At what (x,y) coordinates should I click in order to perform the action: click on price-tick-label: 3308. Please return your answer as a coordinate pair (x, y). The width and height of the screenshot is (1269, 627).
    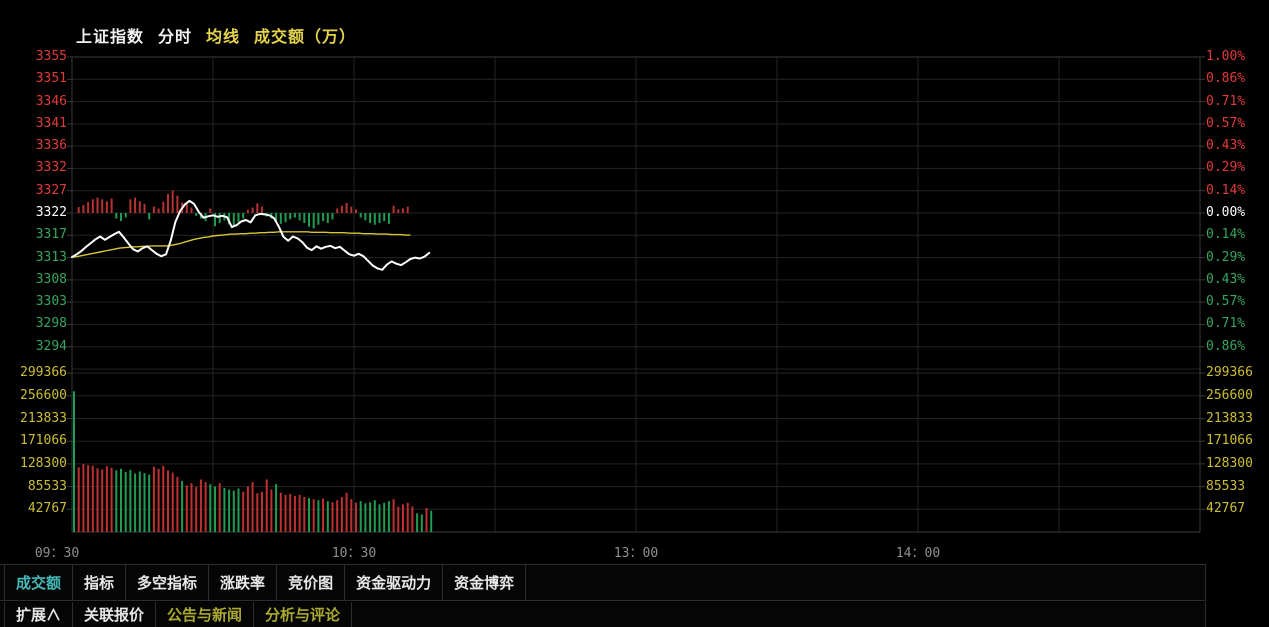
    Looking at the image, I should click on (51, 279).